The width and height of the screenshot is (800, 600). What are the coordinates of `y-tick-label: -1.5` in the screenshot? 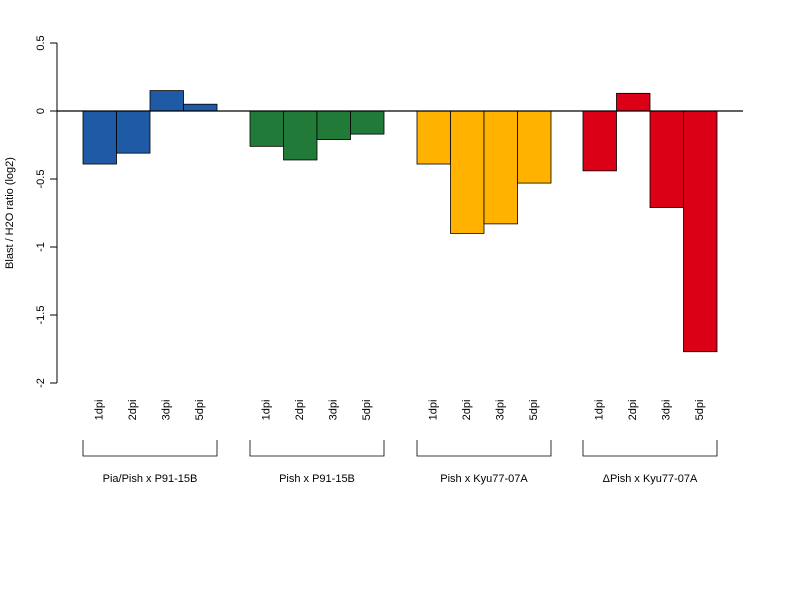 It's located at (41, 315).